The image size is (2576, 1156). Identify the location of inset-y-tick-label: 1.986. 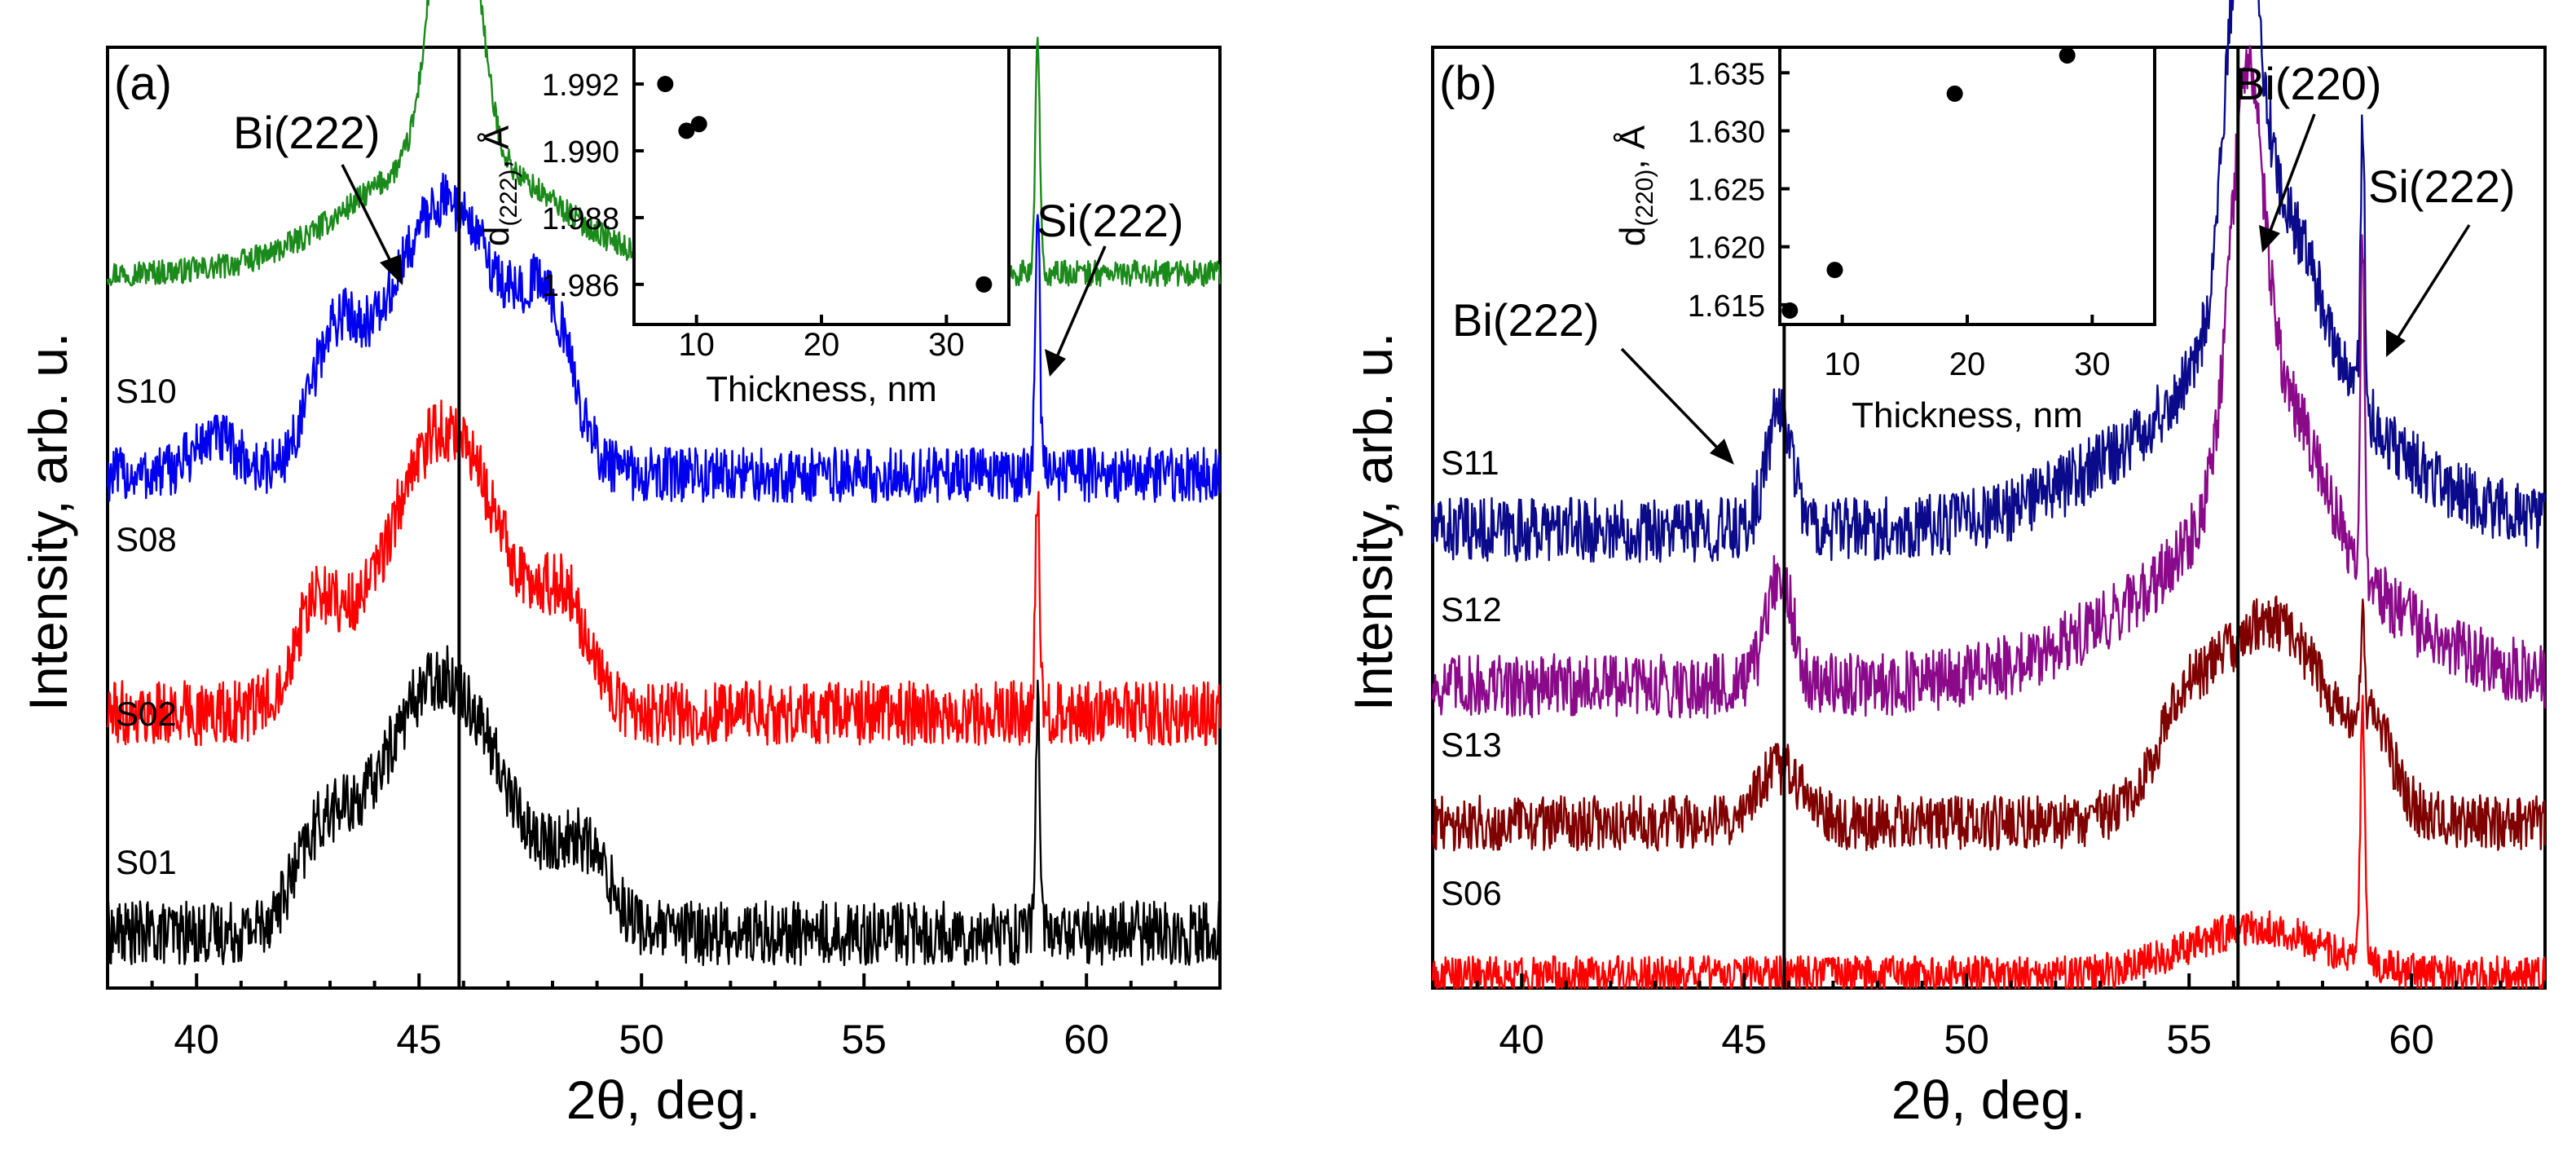
(580, 286).